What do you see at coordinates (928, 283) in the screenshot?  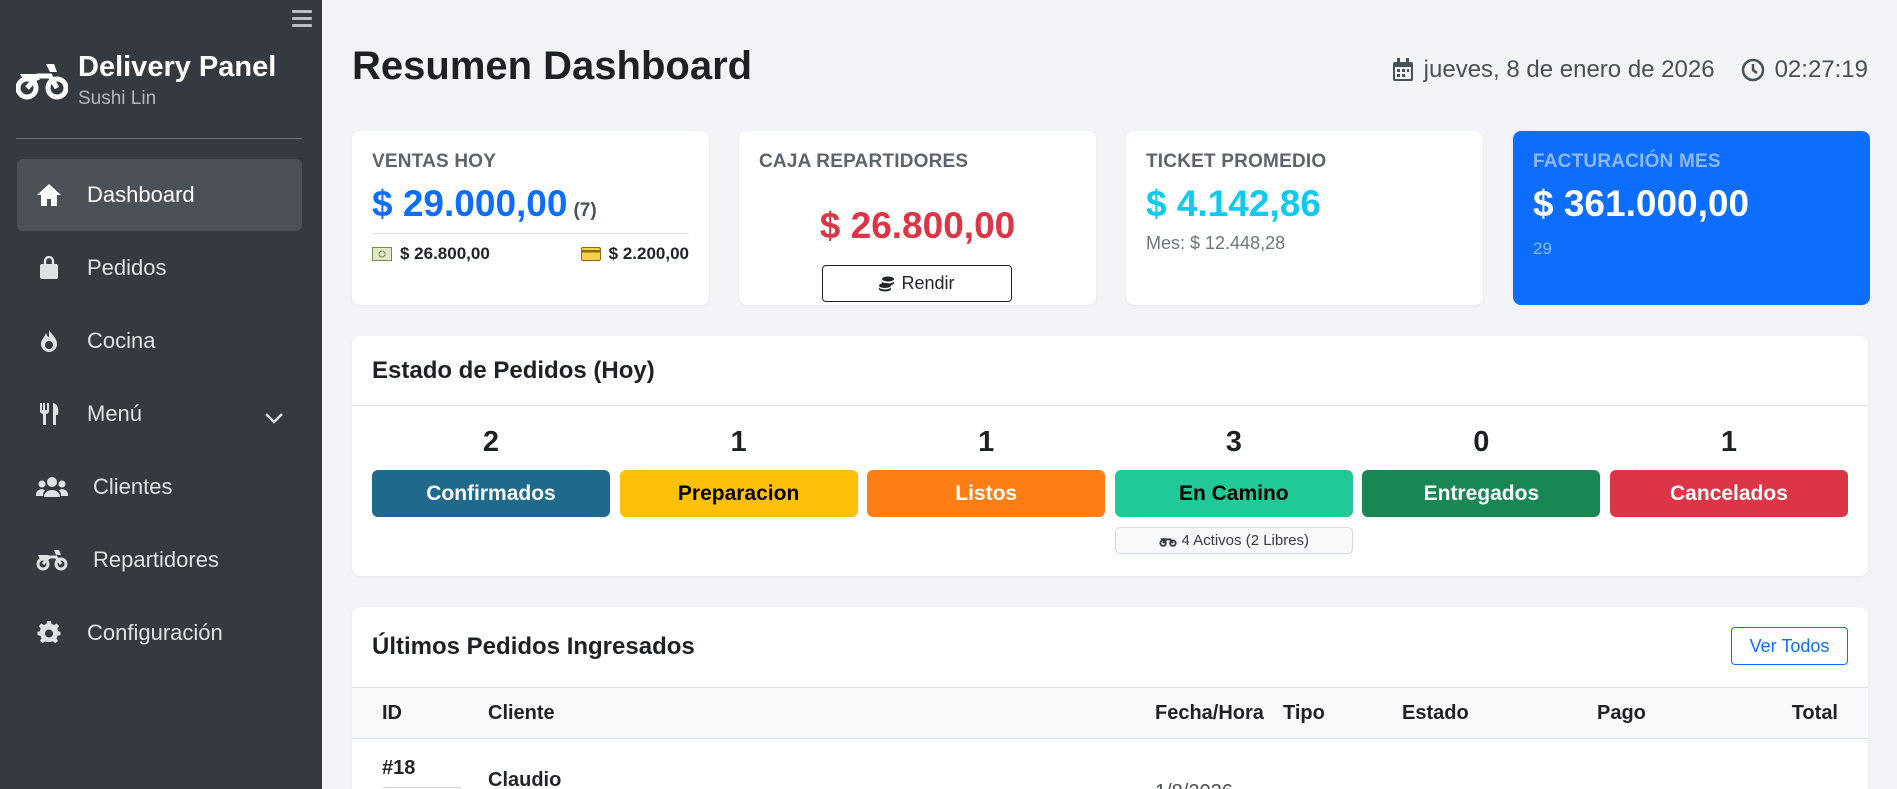 I see `rendir-label: Rendir` at bounding box center [928, 283].